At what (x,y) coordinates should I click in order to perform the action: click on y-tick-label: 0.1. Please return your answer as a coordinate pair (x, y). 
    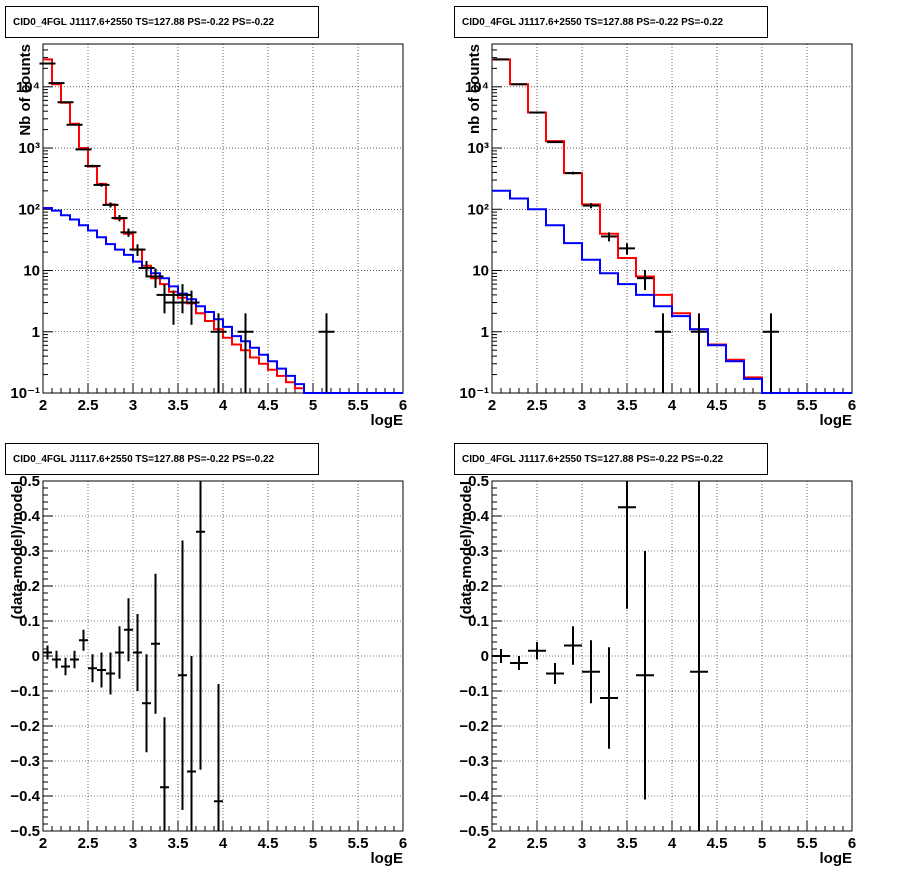
    Looking at the image, I should click on (478, 621).